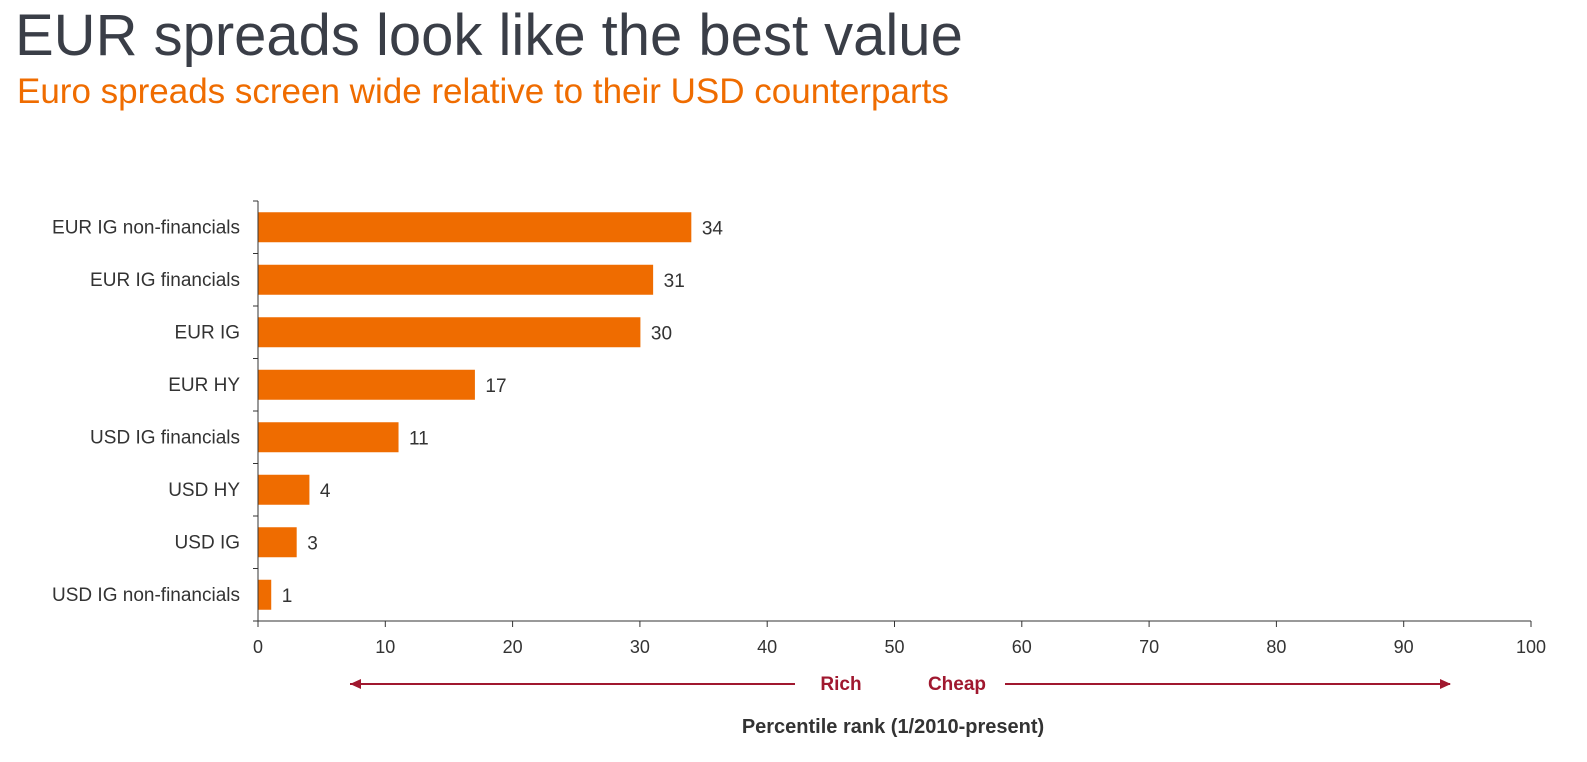 The width and height of the screenshot is (1587, 762). What do you see at coordinates (640, 647) in the screenshot?
I see `x-tick-label: 30` at bounding box center [640, 647].